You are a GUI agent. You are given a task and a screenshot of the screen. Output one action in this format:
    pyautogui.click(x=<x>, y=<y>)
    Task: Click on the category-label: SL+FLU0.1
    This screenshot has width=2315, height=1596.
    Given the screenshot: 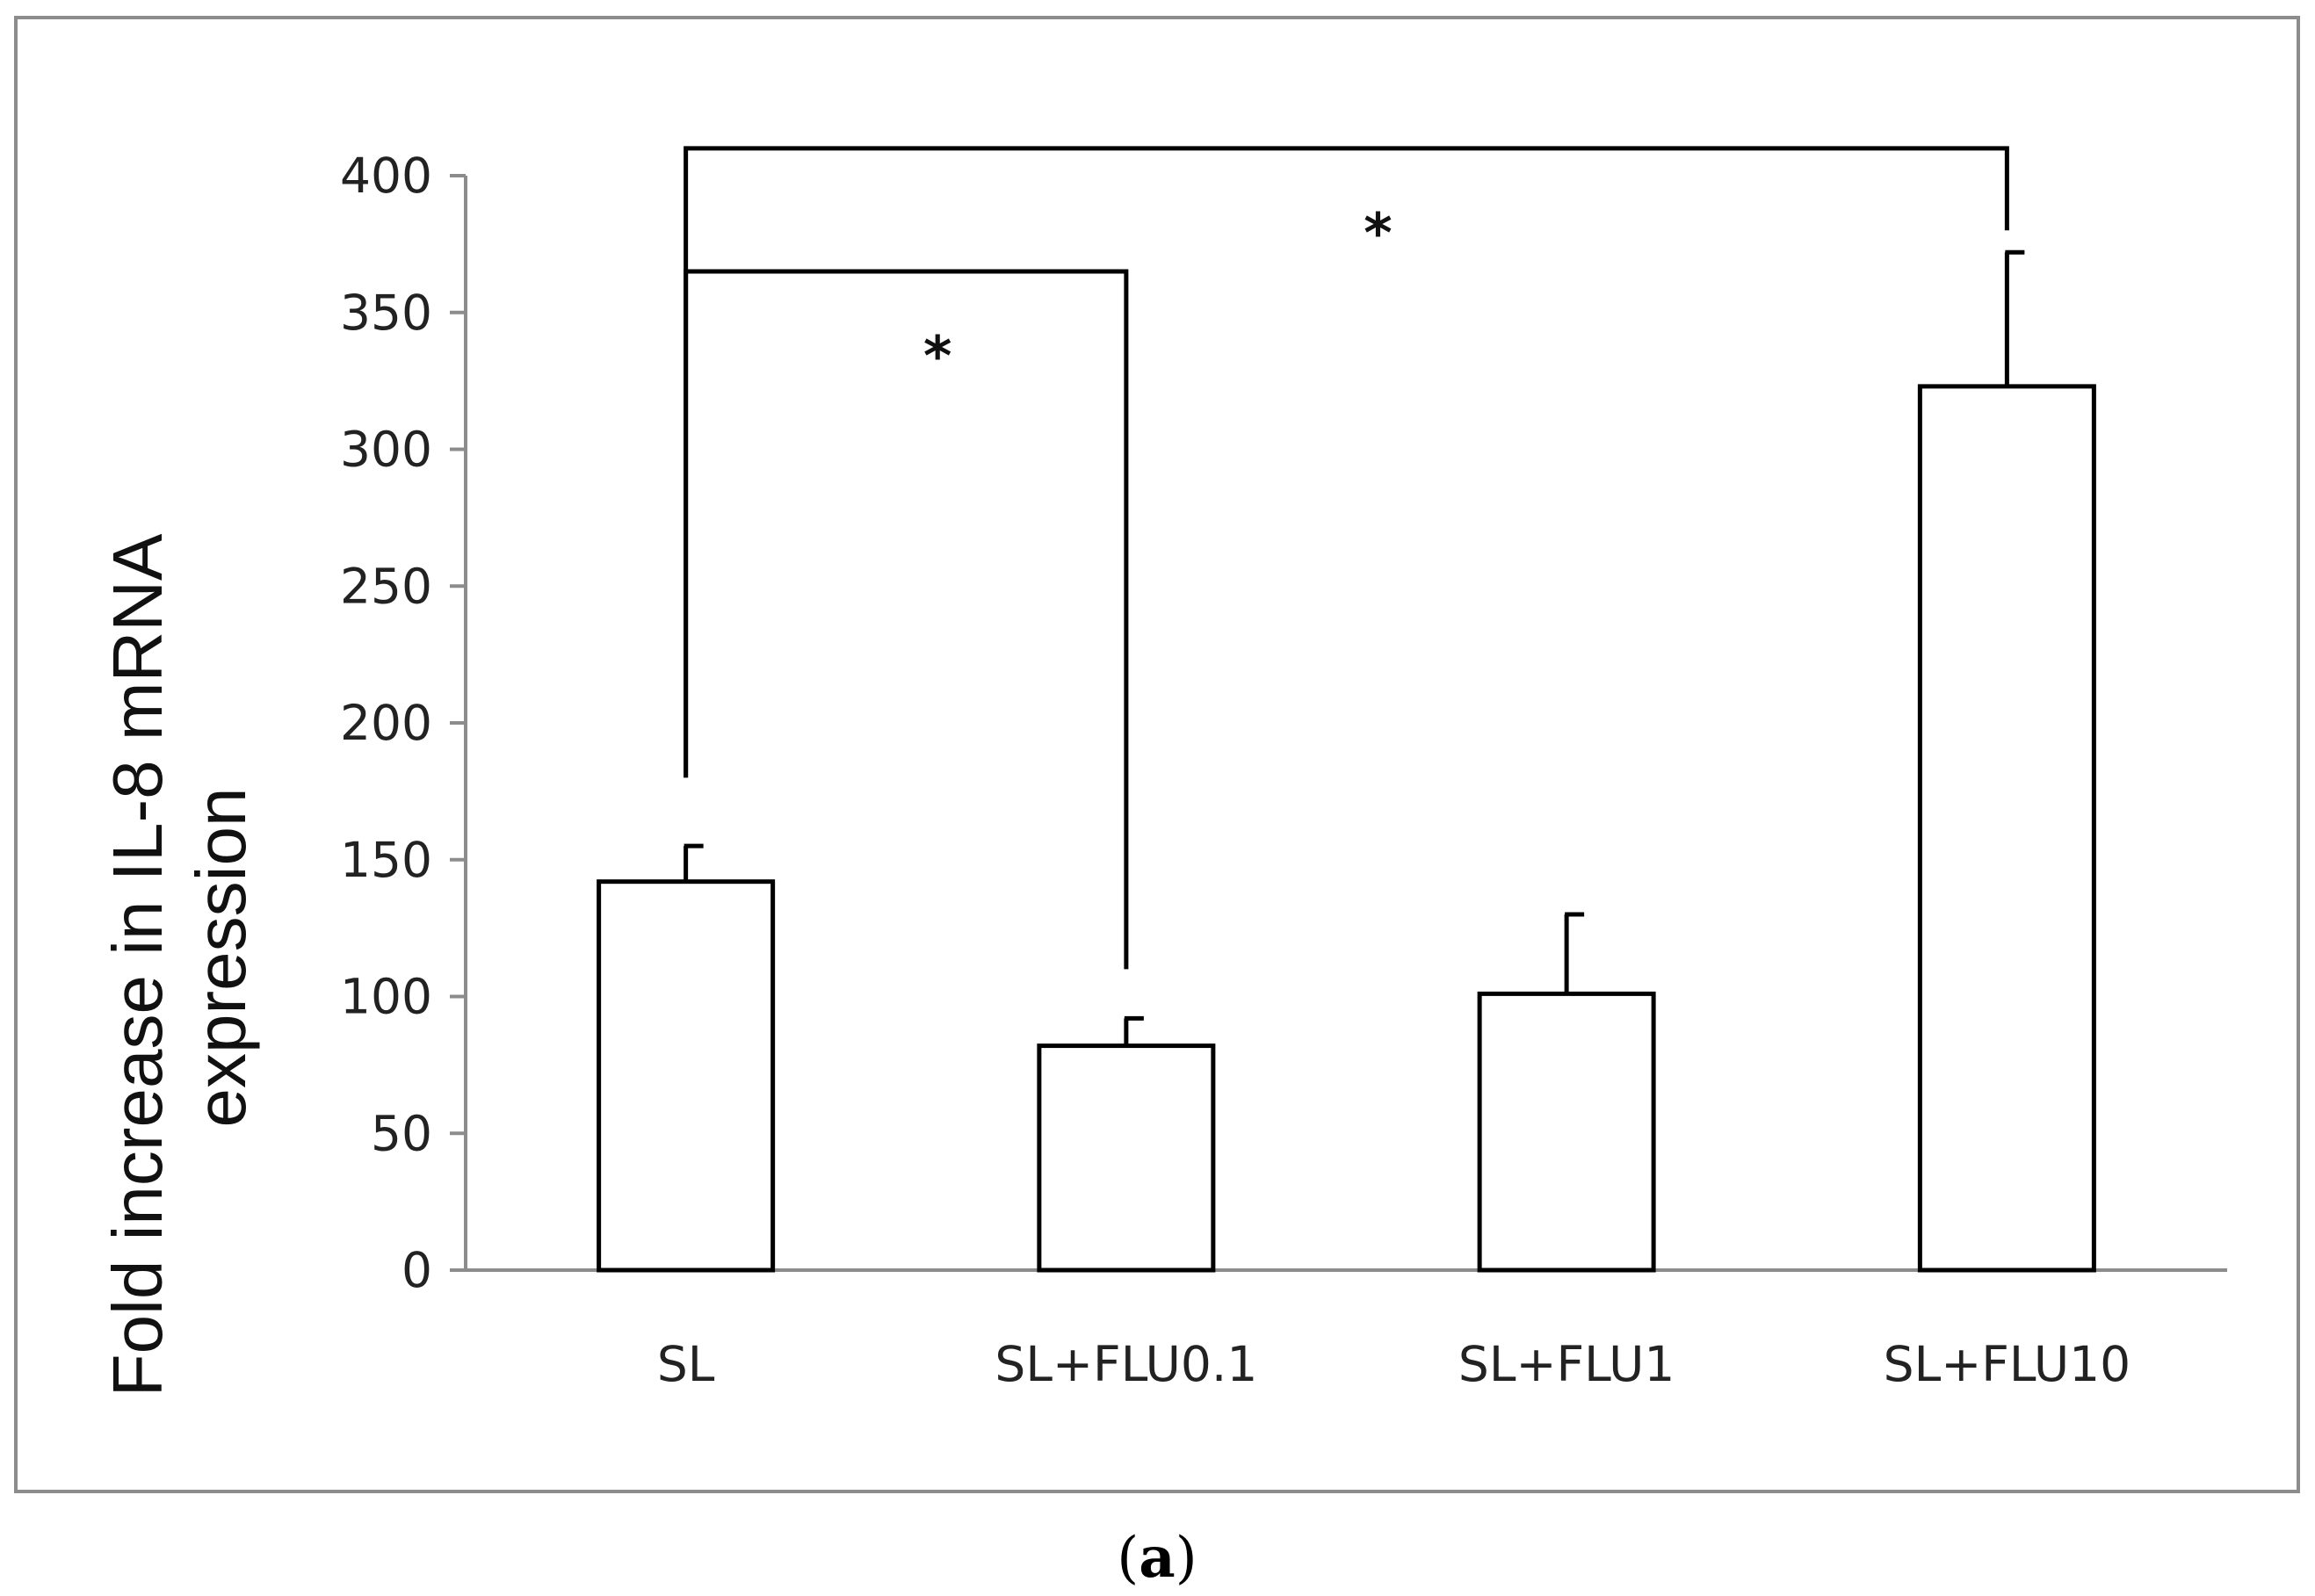 What is the action you would take?
    pyautogui.click(x=1126, y=1364)
    